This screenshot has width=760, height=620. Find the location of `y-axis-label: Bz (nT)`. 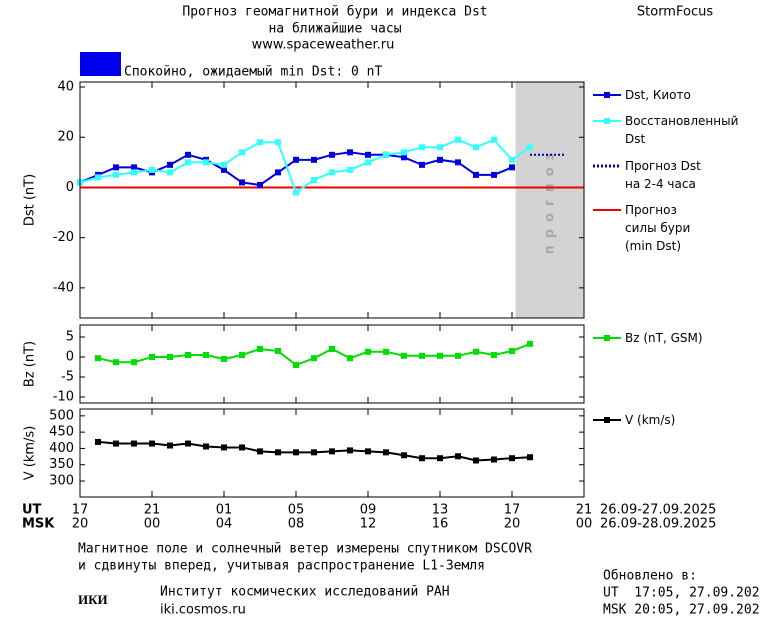

y-axis-label: Bz (nT) is located at coordinates (30, 364).